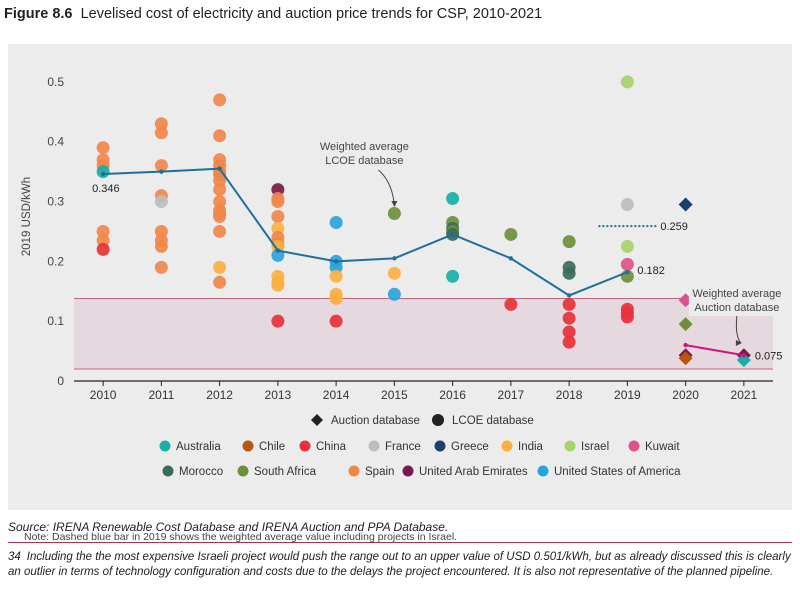 The image size is (800, 607). I want to click on value-label: 0.346, so click(106, 189).